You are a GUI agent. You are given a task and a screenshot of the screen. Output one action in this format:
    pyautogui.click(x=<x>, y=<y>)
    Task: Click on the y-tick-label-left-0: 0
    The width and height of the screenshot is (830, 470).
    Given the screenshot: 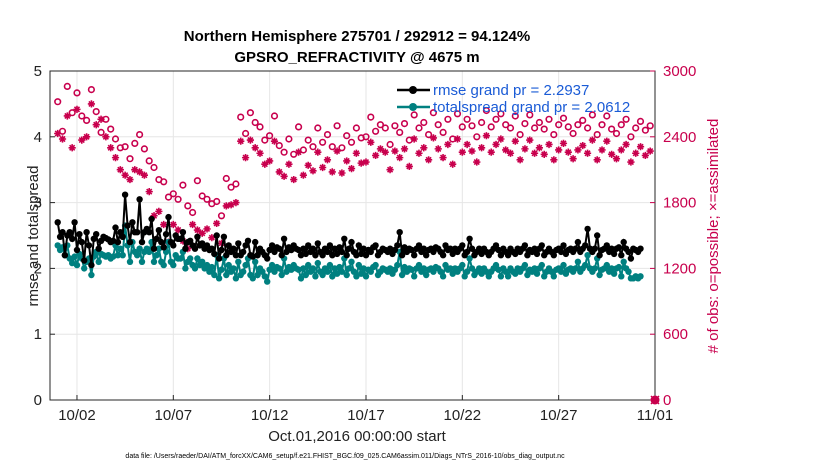 What is the action you would take?
    pyautogui.click(x=38, y=400)
    